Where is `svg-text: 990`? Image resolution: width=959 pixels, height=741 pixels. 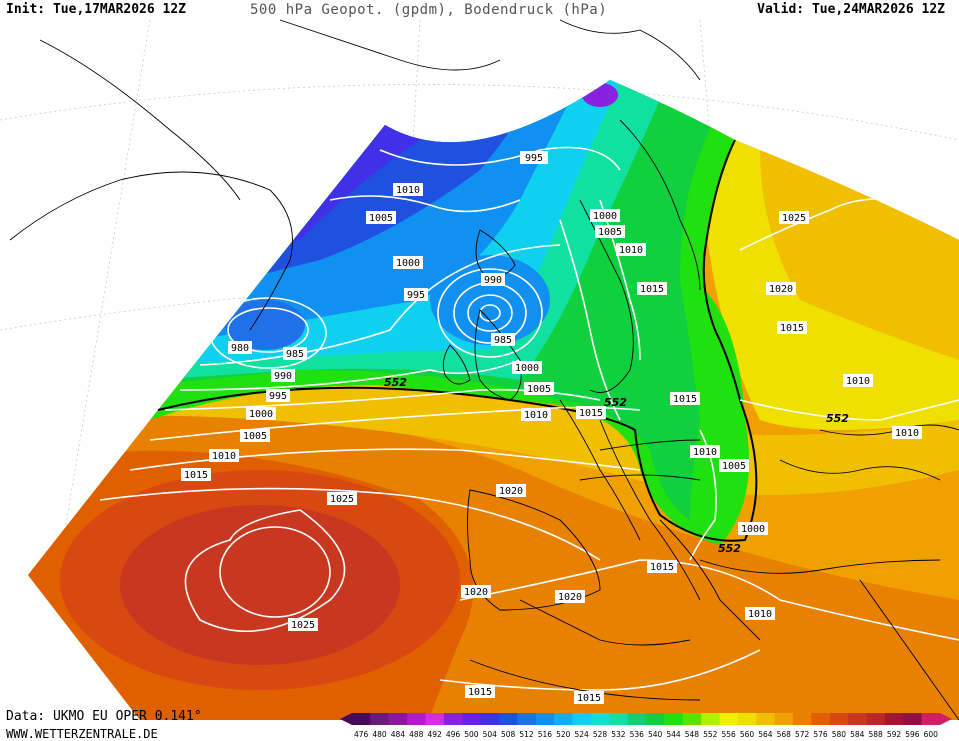
svg-text: 990 is located at coordinates (283, 376).